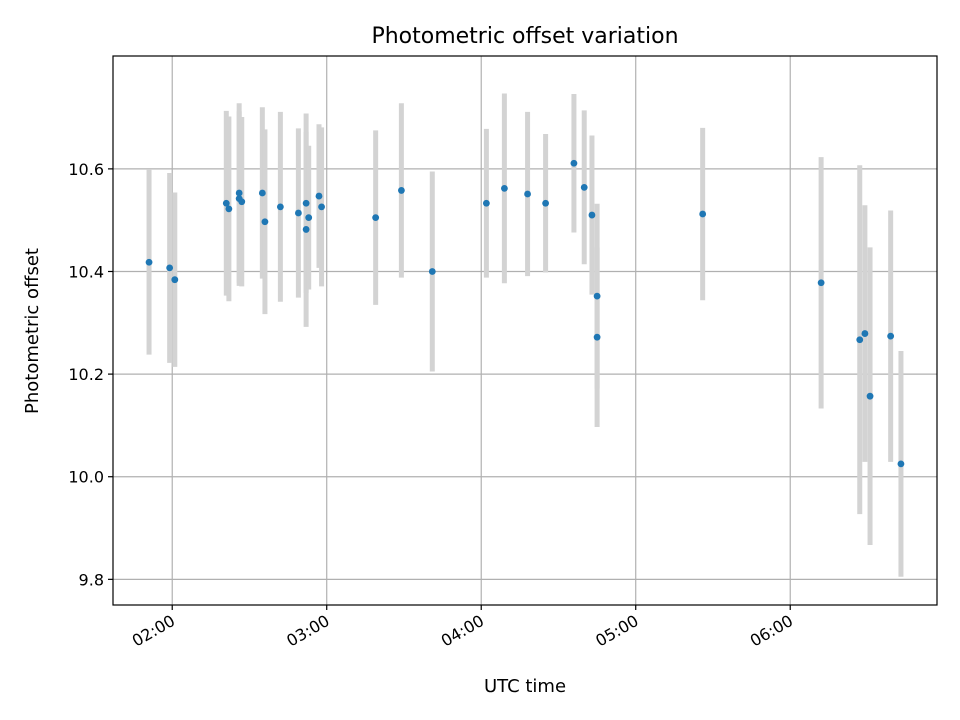 The width and height of the screenshot is (960, 720). I want to click on y-axis-label: Photometric offset, so click(32, 331).